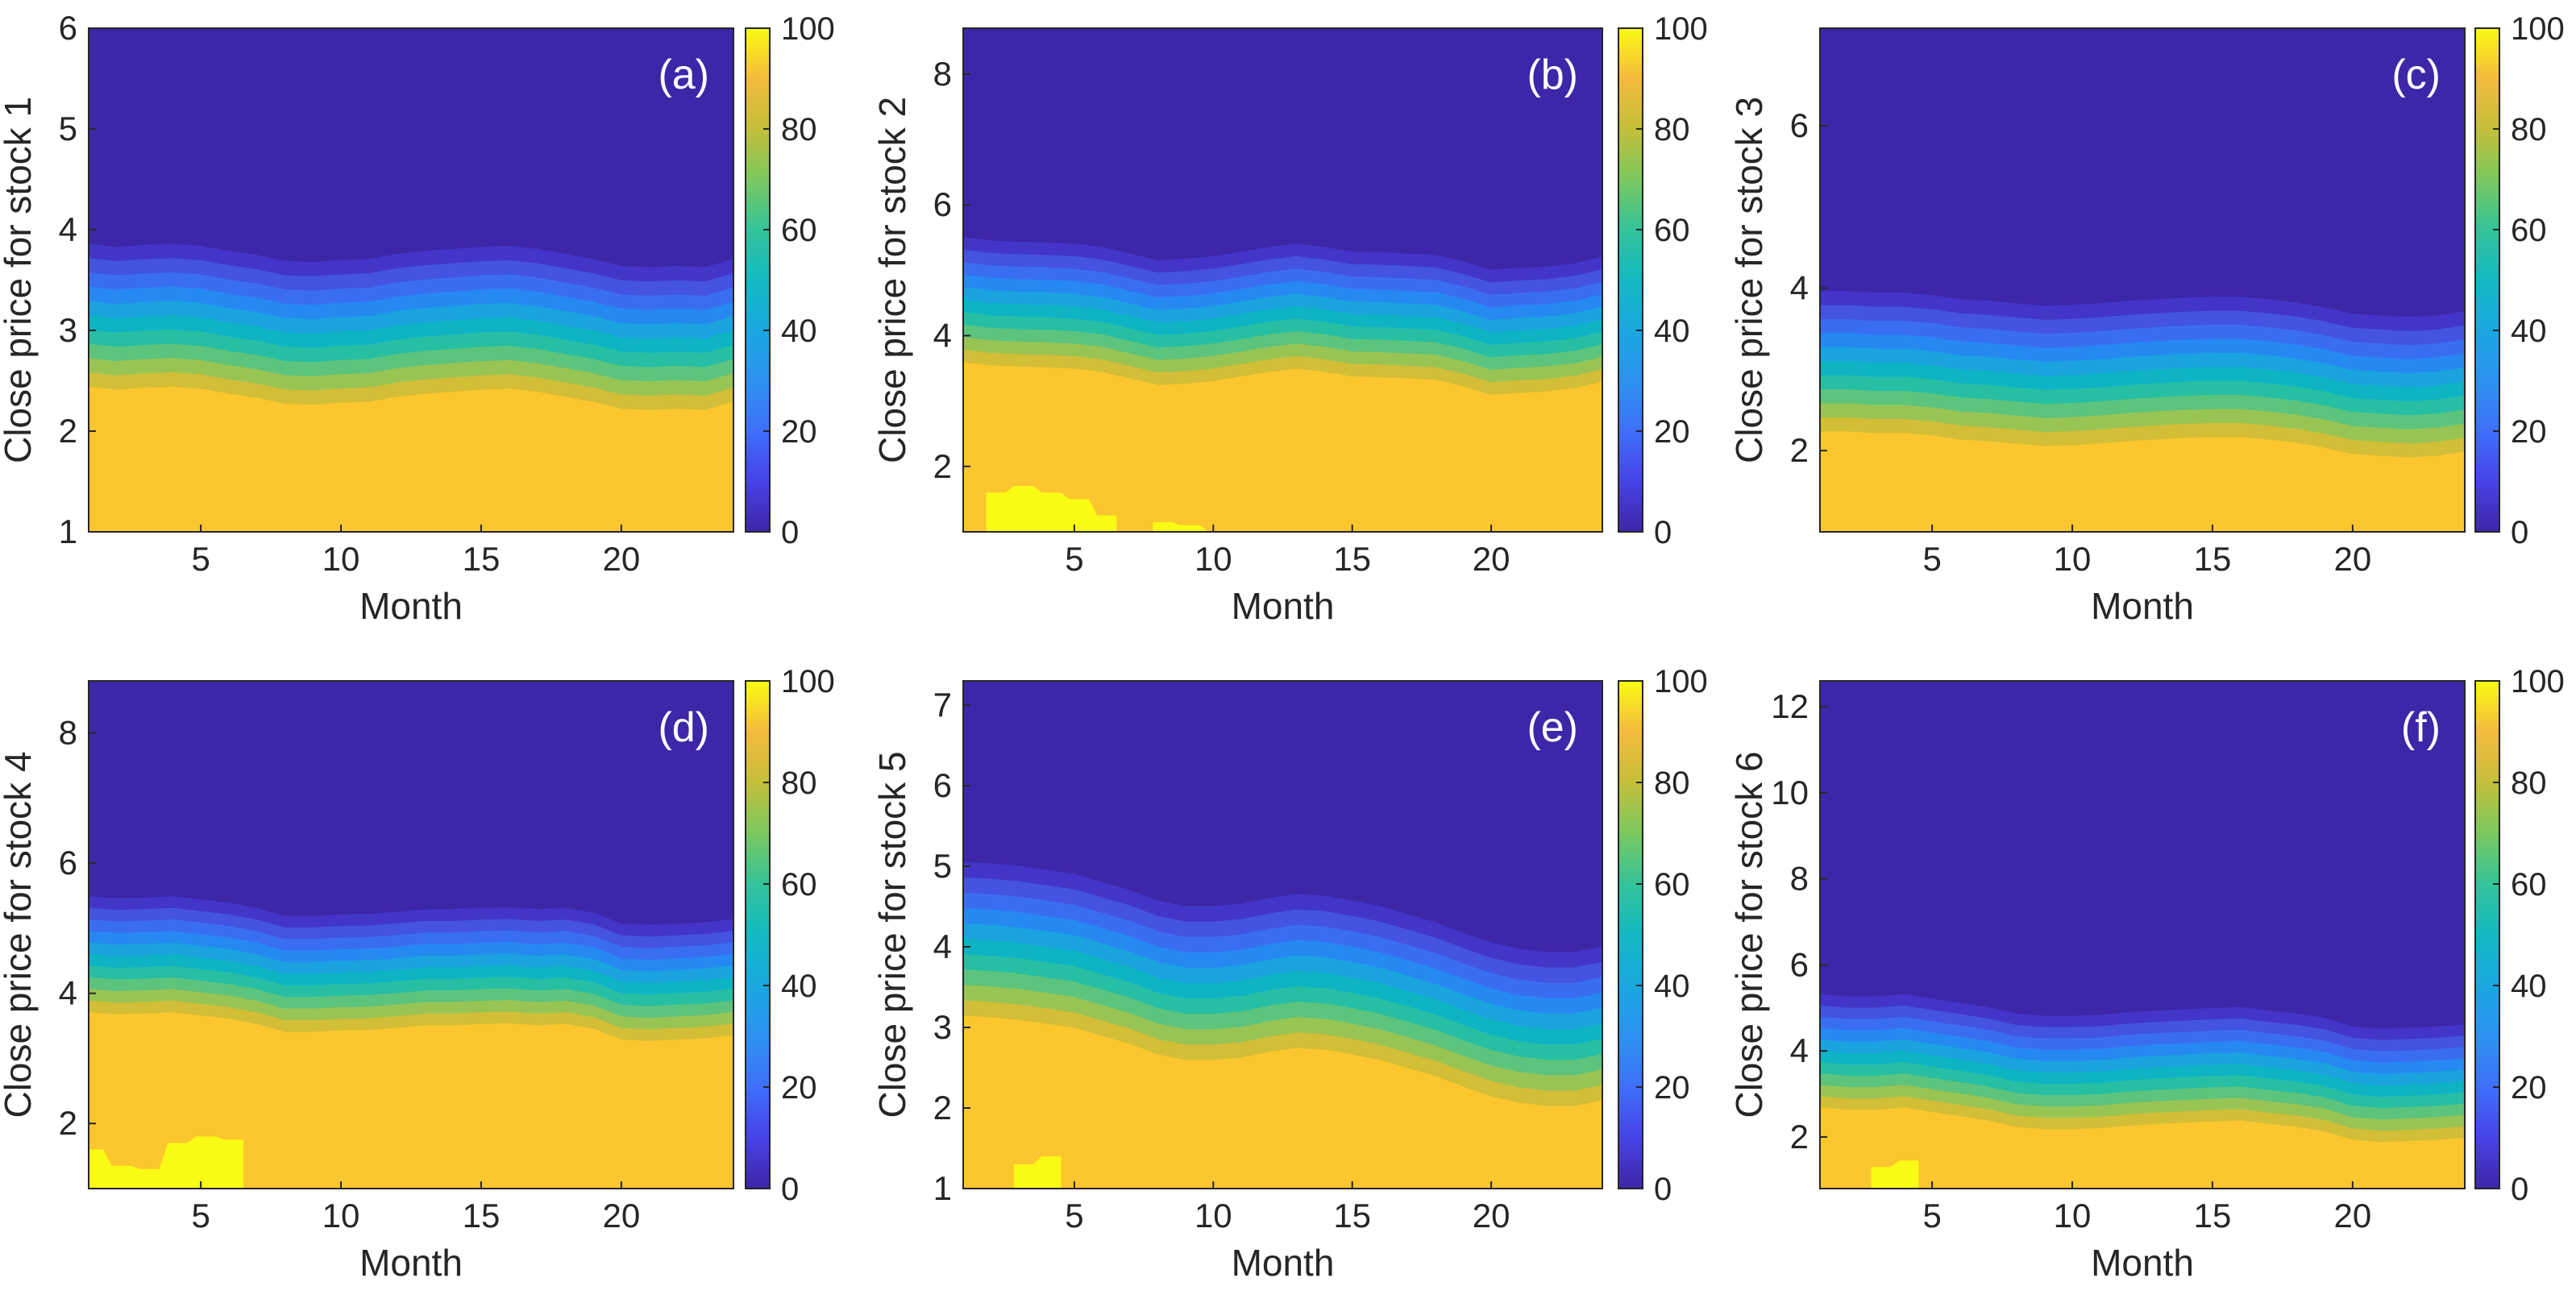  What do you see at coordinates (2416, 75) in the screenshot?
I see `panel-label: (c)` at bounding box center [2416, 75].